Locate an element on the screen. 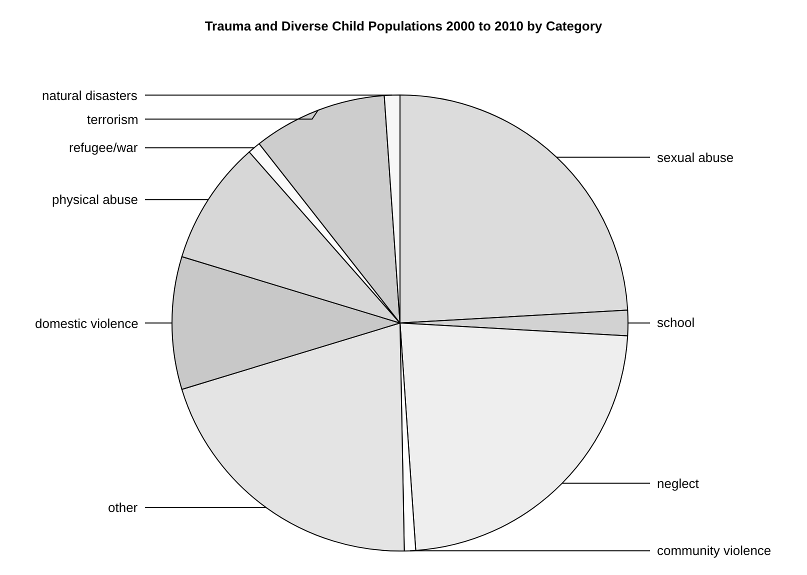 Image resolution: width=807 pixels, height=575 pixels. slice-label: natural disasters is located at coordinates (90, 95).